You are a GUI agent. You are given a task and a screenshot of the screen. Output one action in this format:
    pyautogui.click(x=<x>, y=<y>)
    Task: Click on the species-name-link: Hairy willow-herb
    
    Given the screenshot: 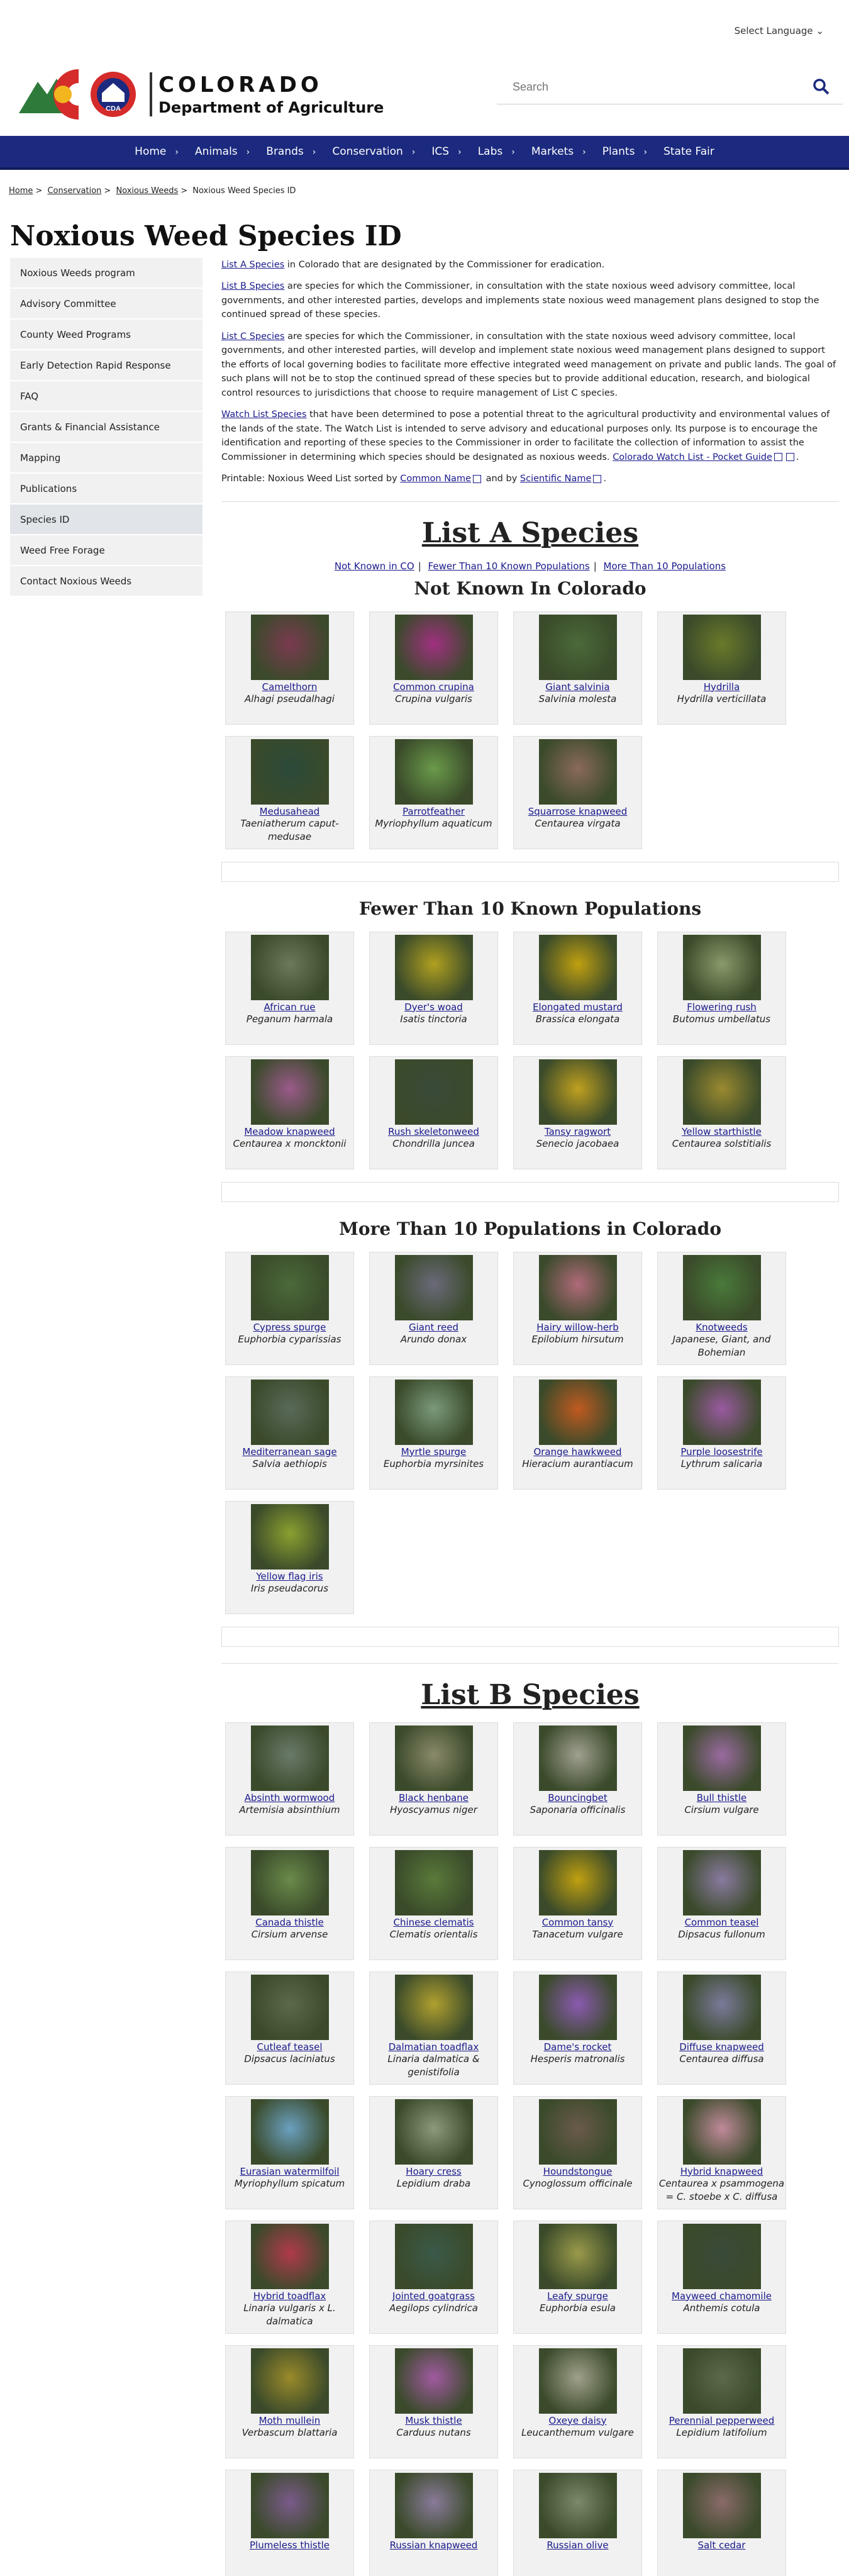 What is the action you would take?
    pyautogui.click(x=577, y=1327)
    